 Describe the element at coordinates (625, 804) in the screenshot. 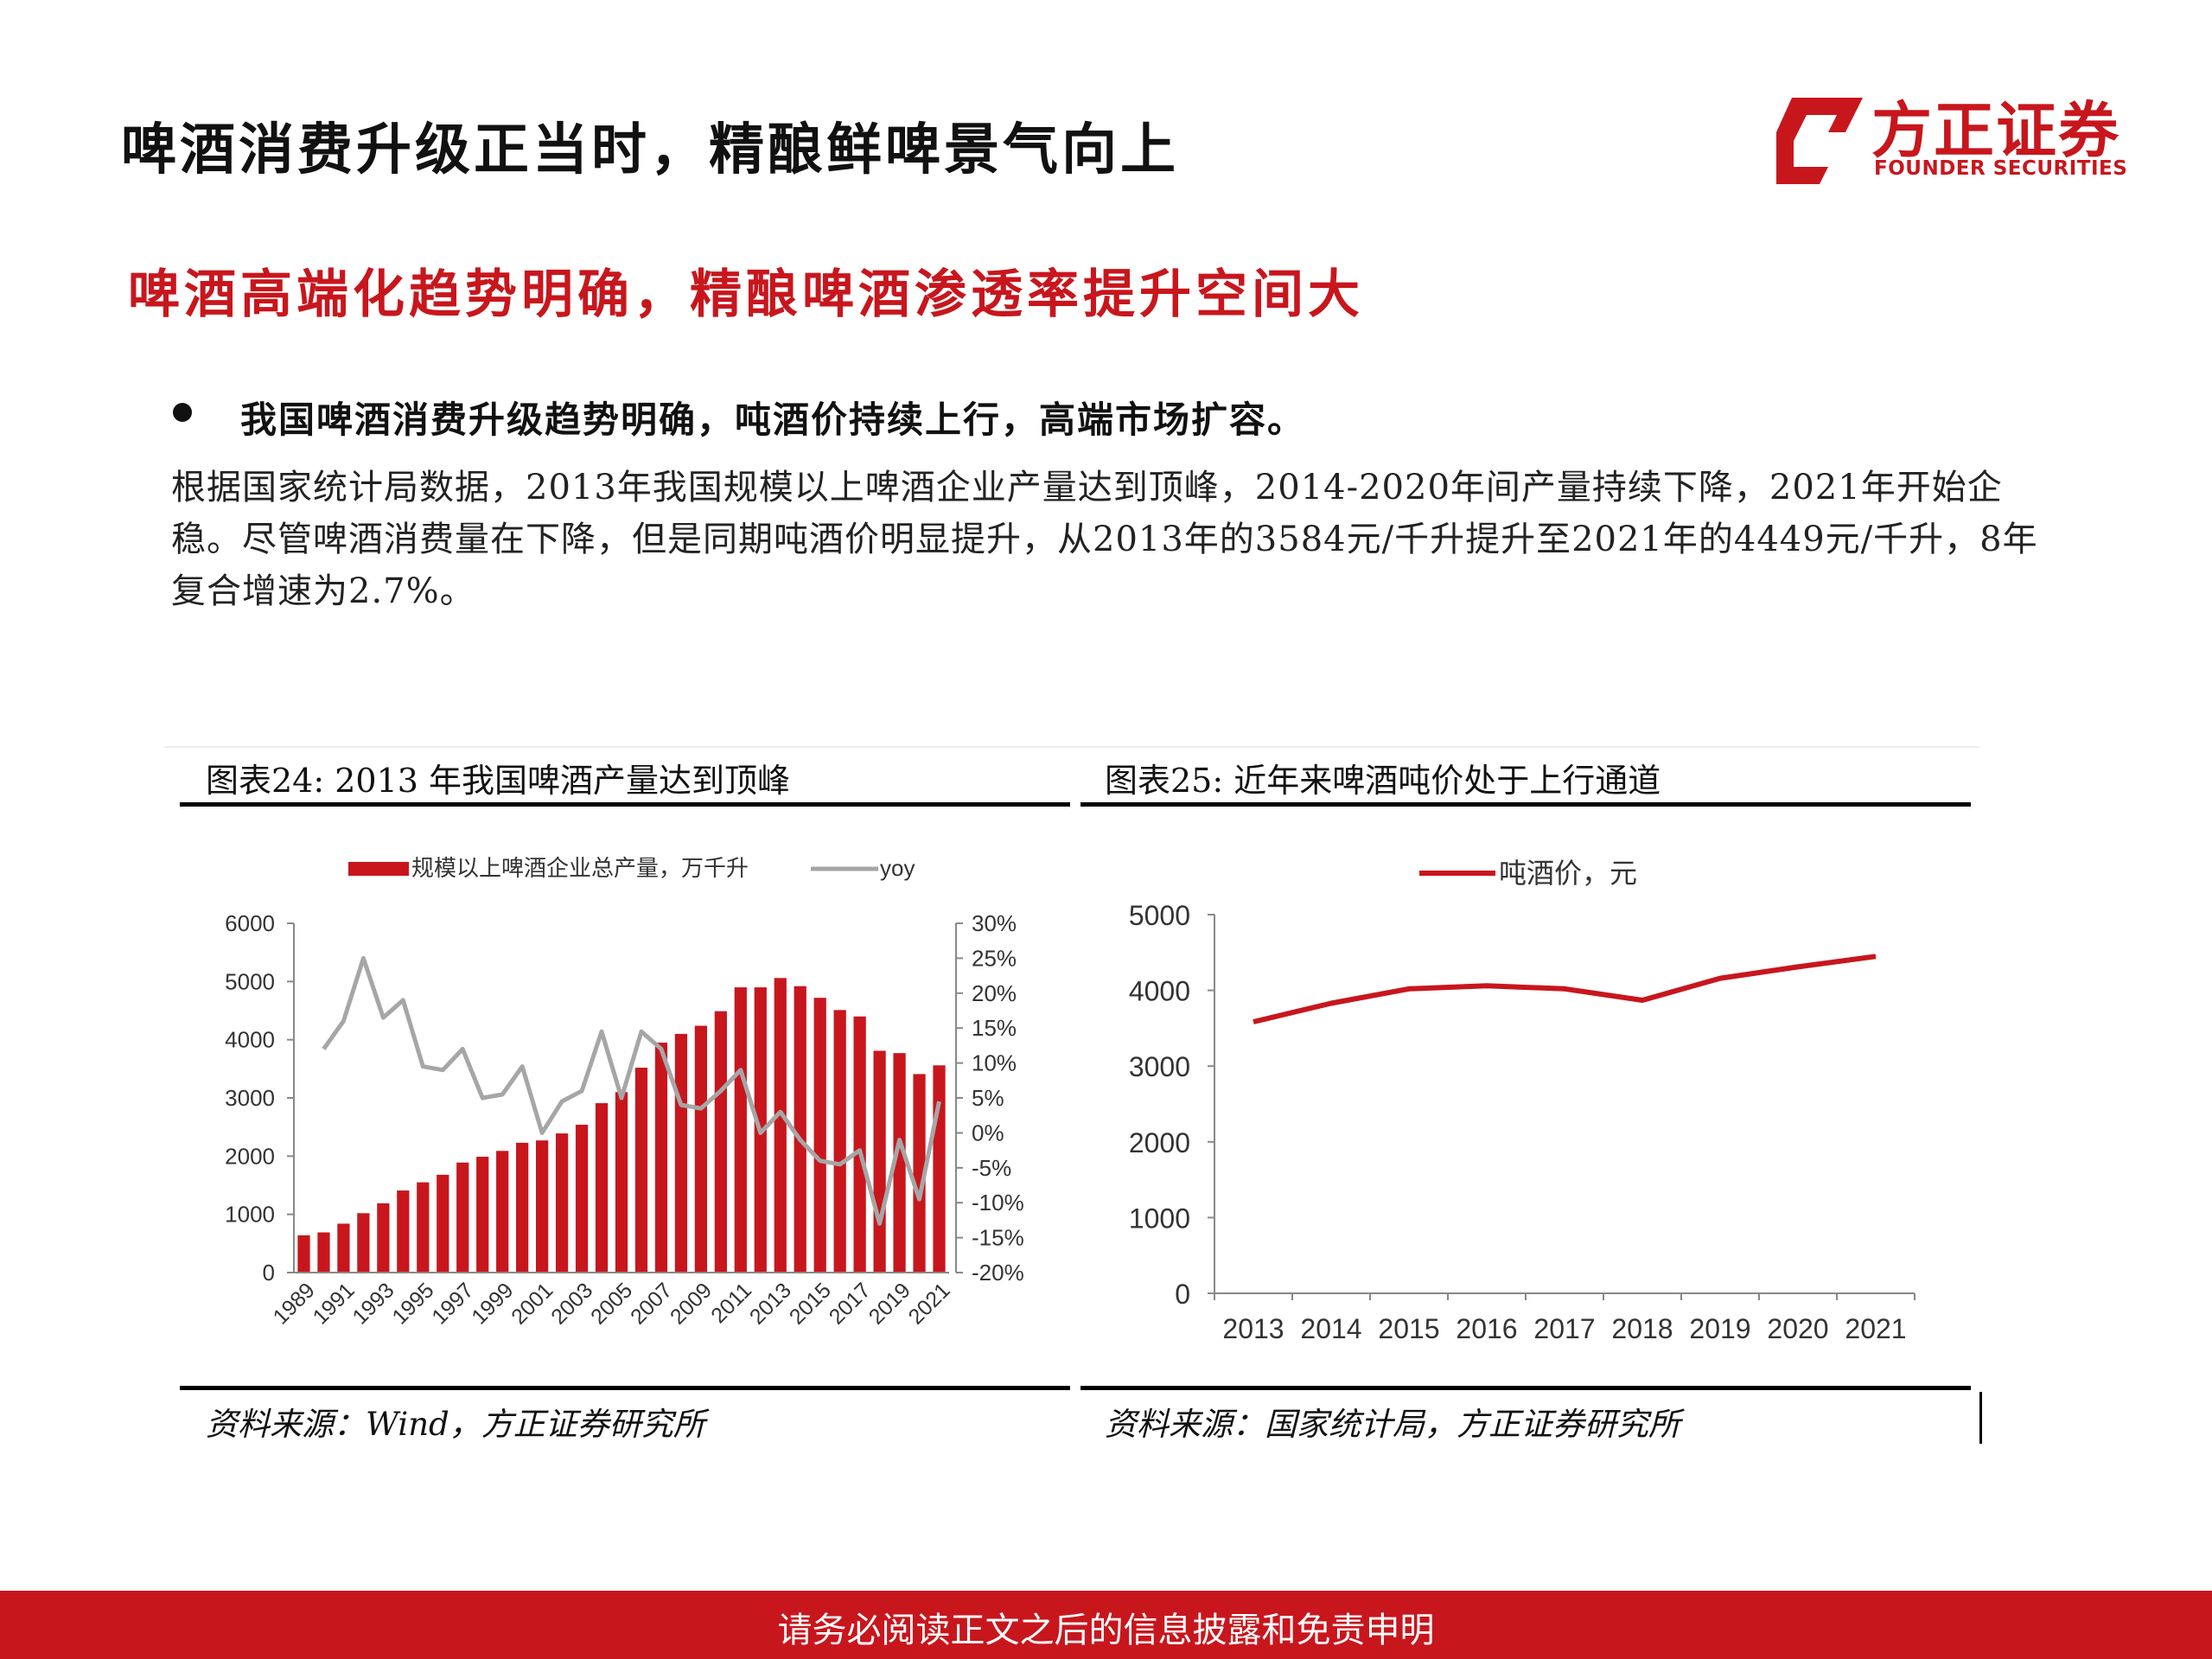

I see `figure-24-top-rule` at that location.